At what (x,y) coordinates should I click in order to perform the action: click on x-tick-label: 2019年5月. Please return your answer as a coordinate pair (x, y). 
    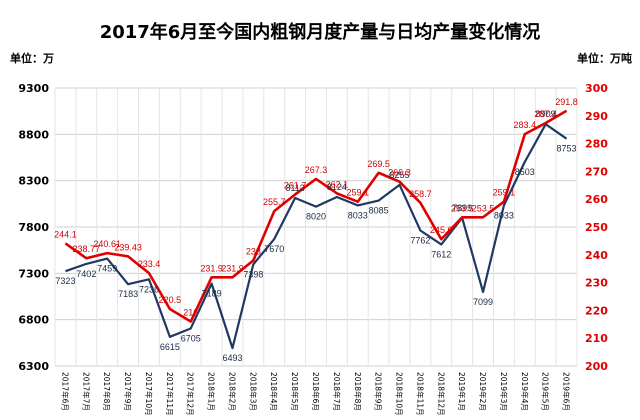
    Looking at the image, I should click on (546, 391).